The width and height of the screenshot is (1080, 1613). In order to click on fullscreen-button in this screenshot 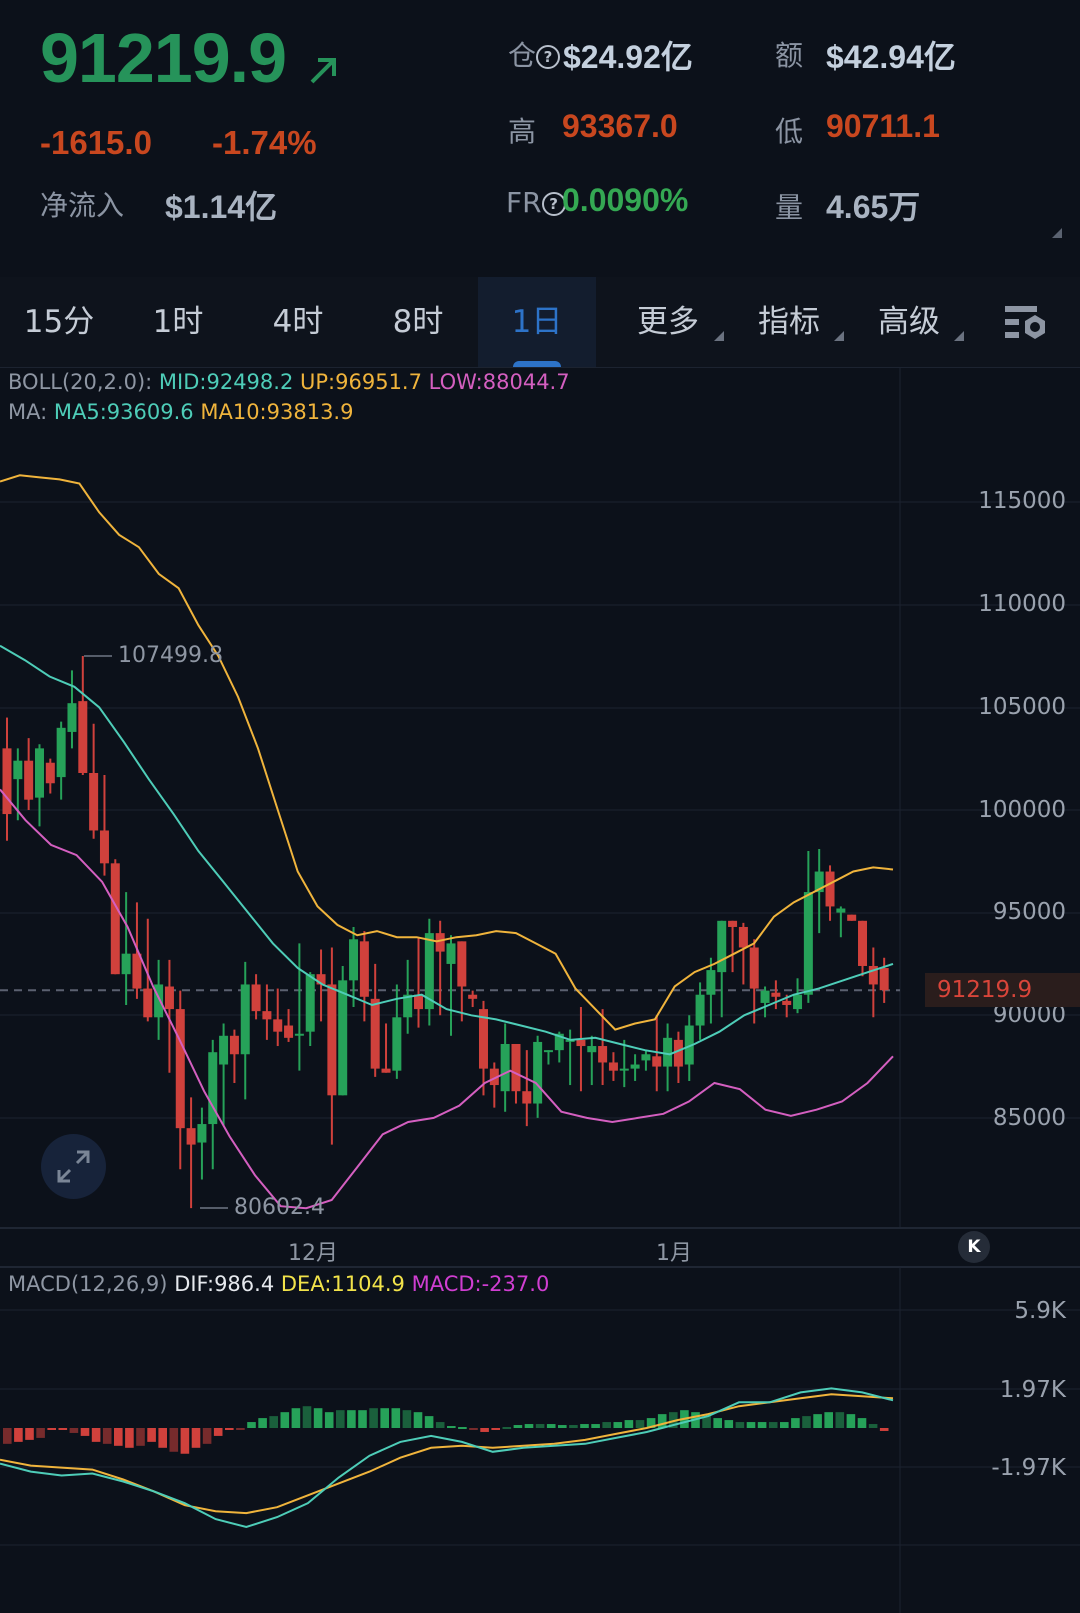, I will do `click(73, 1166)`.